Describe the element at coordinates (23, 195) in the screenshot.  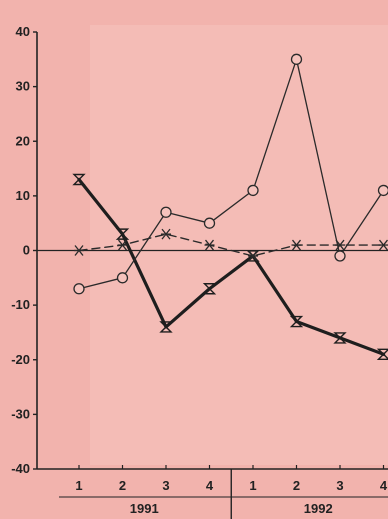
I see `y-tick-label: 10` at that location.